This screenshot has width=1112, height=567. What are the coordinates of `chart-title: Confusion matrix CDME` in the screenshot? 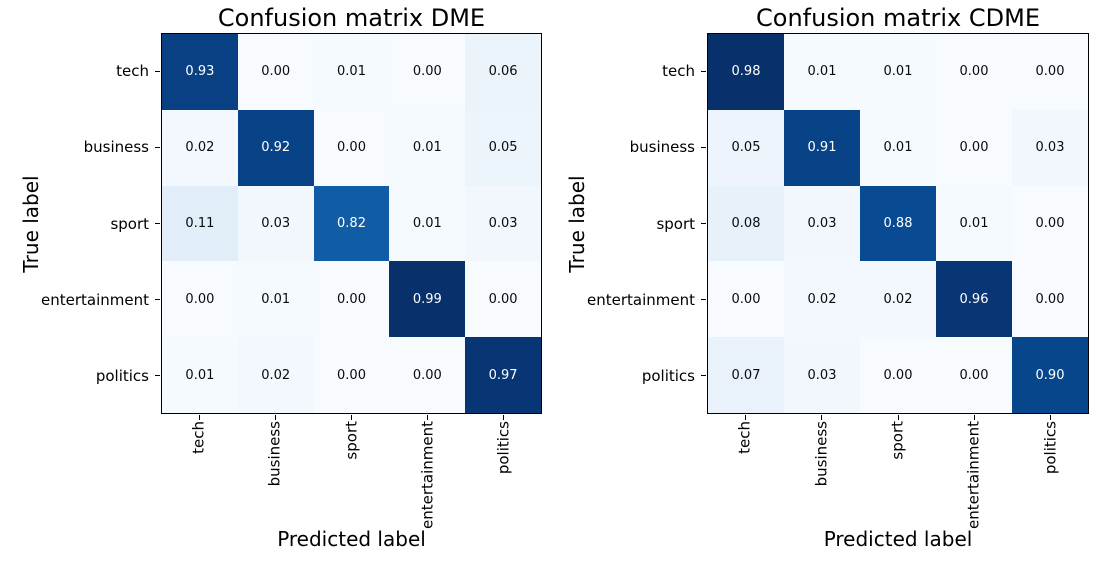 It's located at (898, 18).